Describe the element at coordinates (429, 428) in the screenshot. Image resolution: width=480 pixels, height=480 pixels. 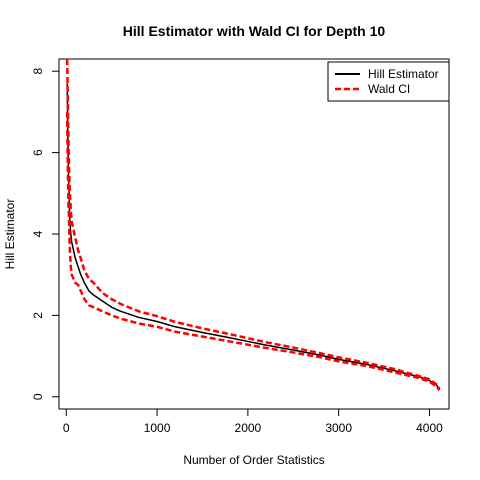
I see `x-tick-label: 4000` at that location.